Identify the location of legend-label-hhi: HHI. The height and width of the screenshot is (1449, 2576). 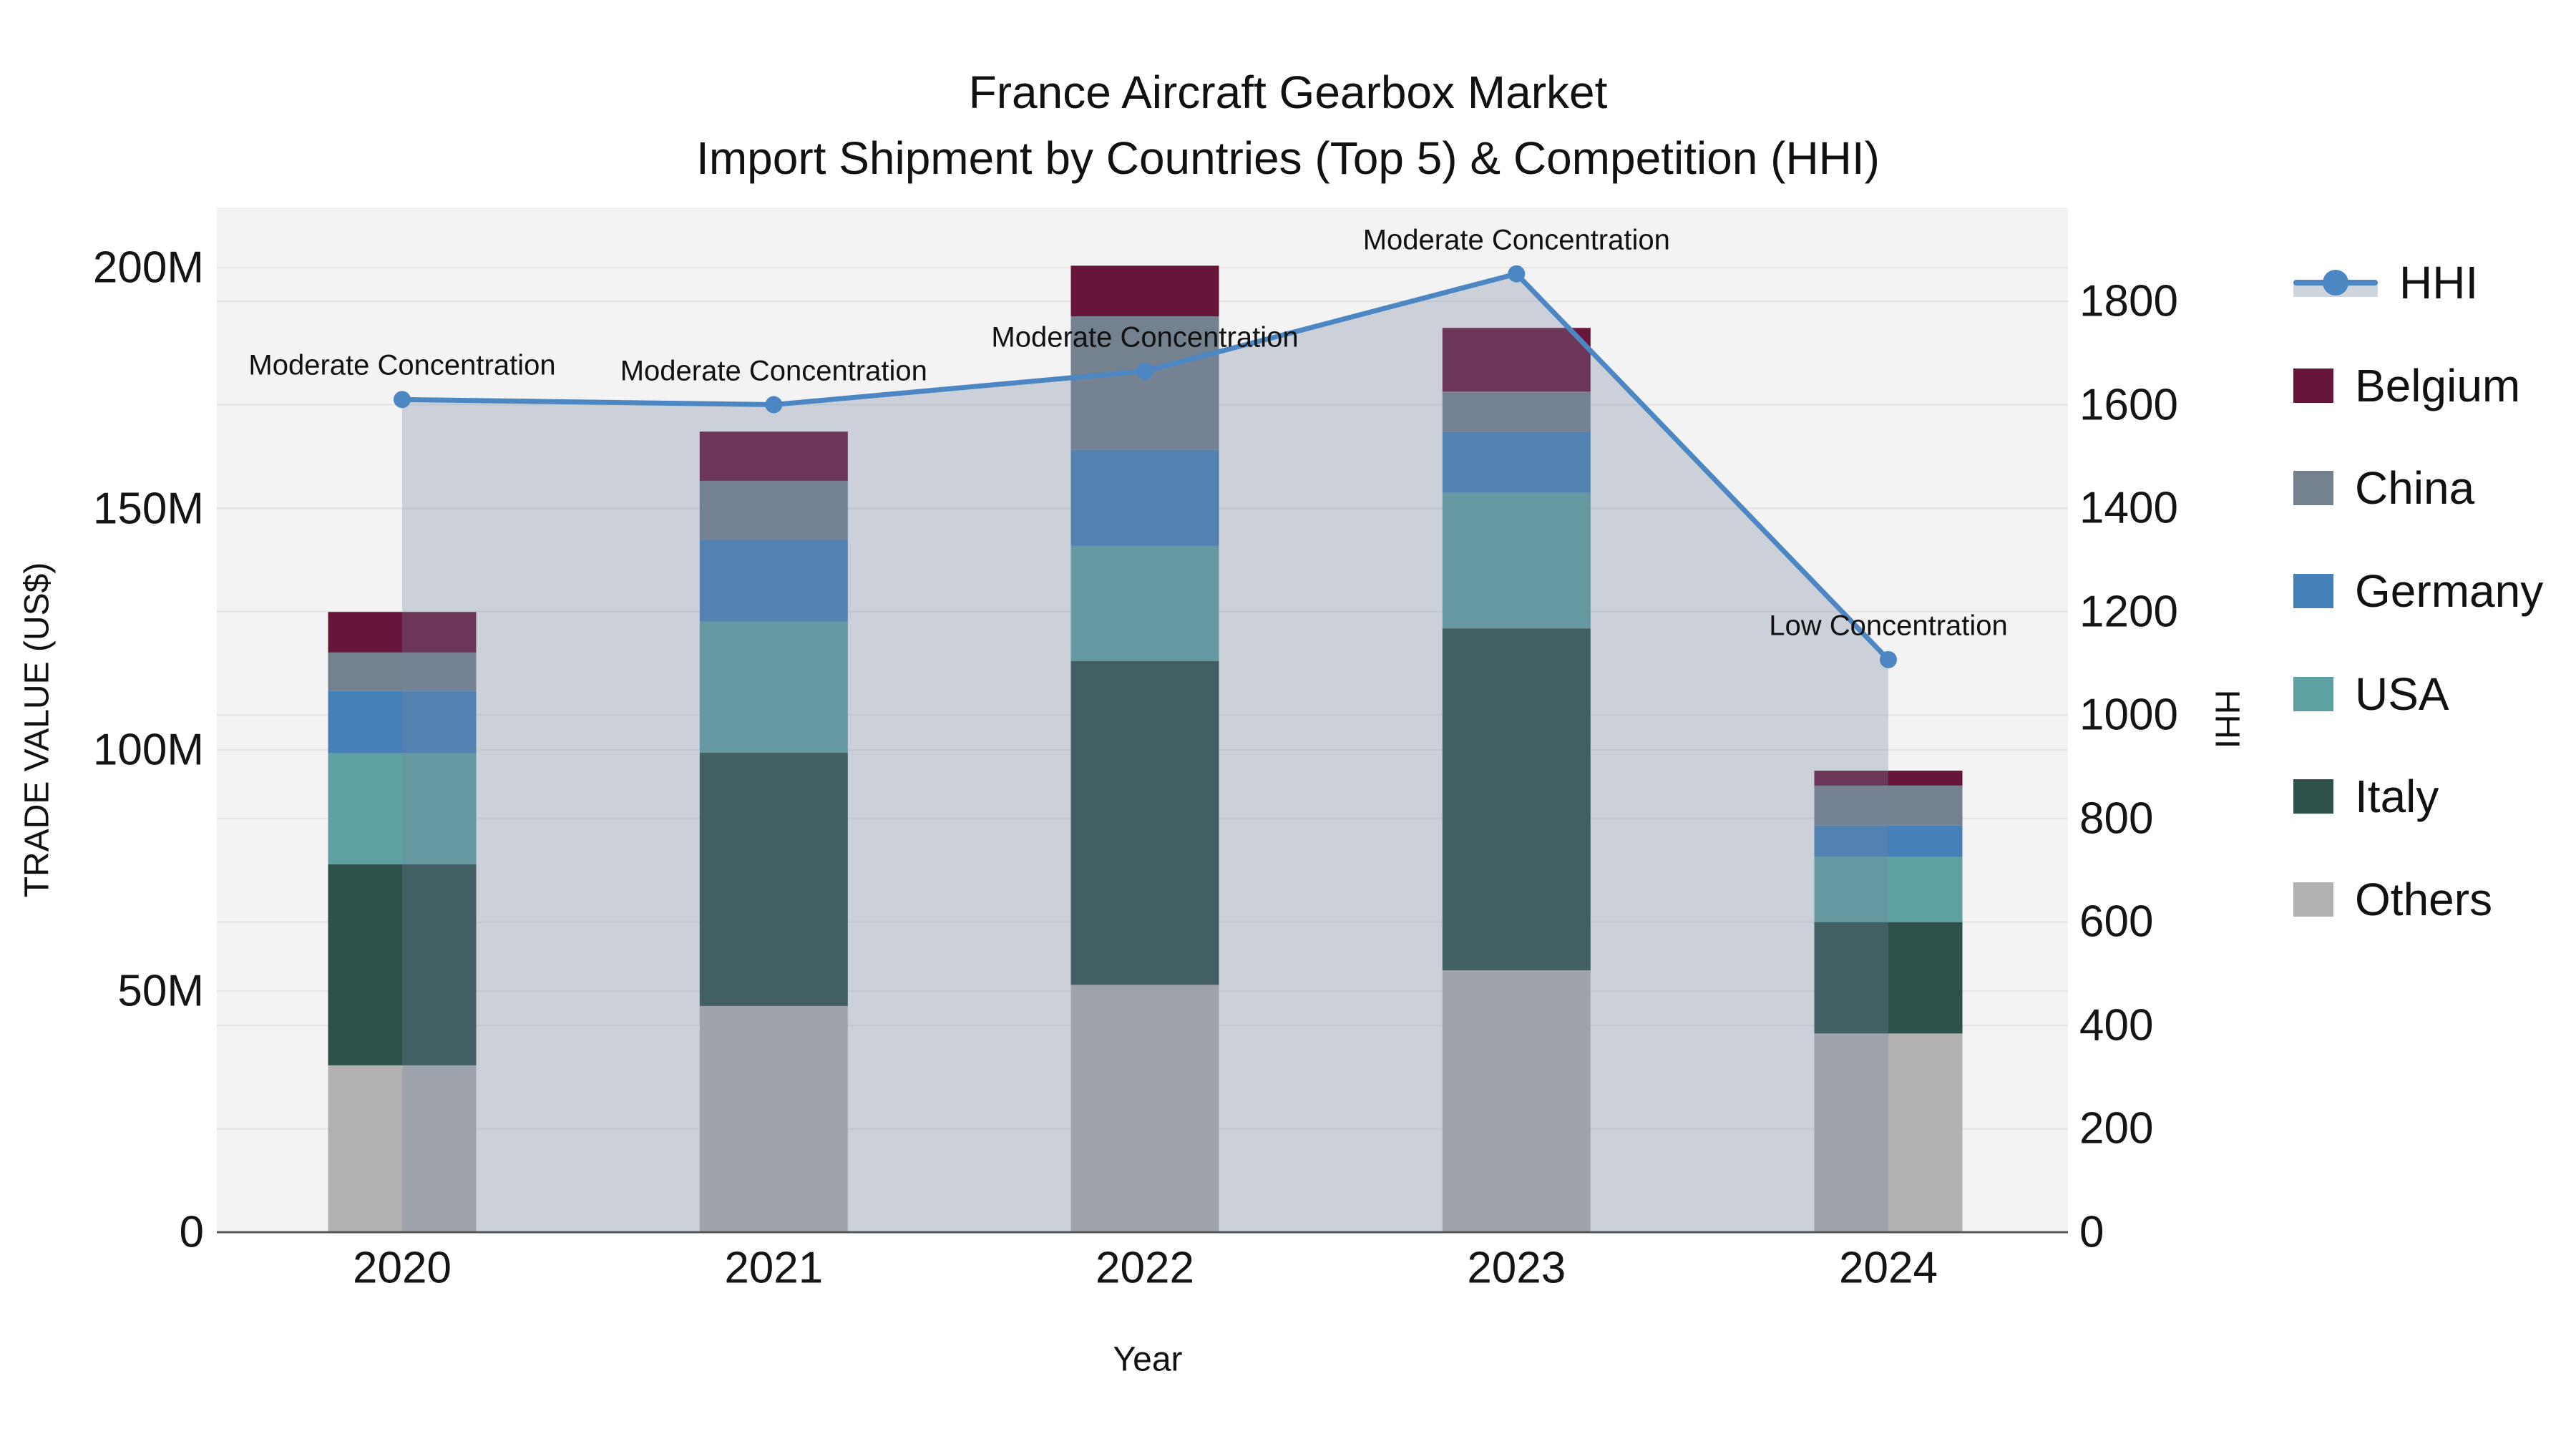
(2439, 282).